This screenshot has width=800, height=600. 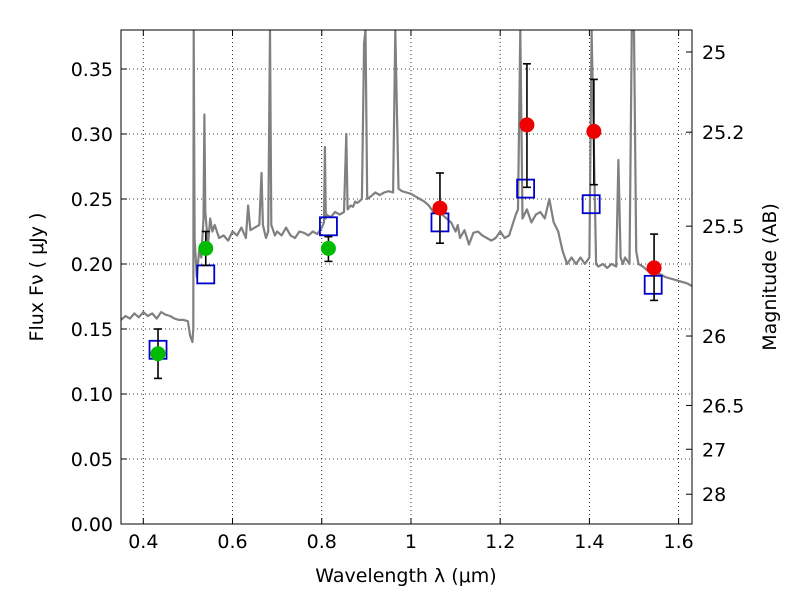 I want to click on y2-tick-label: 28, so click(x=714, y=495).